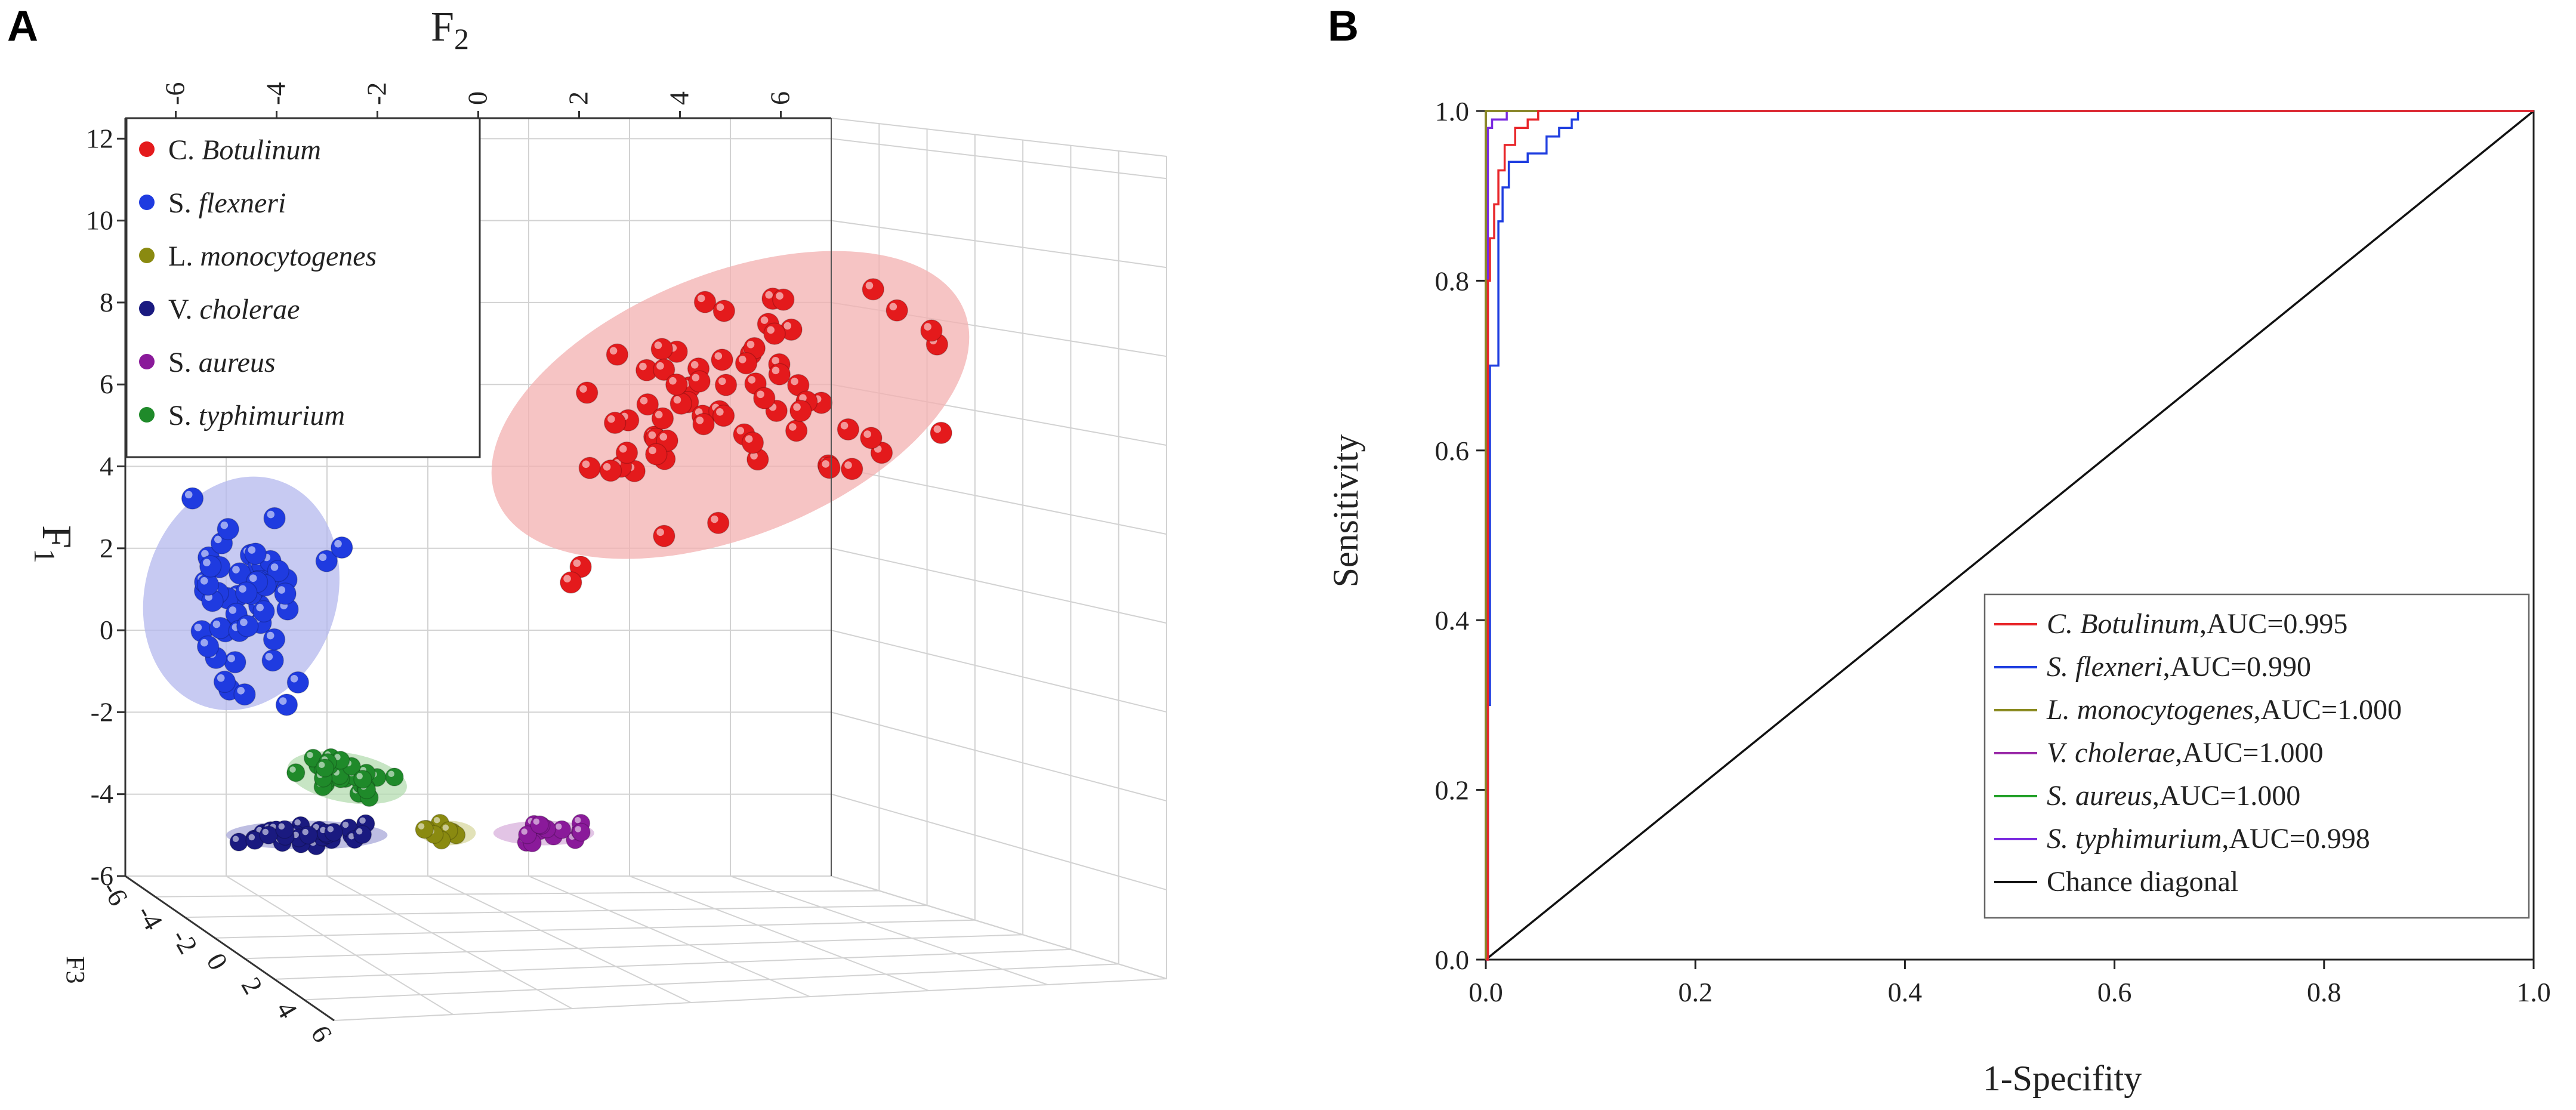  Describe the element at coordinates (252, 985) in the screenshot. I see `a-z-tick-label: 2` at that location.